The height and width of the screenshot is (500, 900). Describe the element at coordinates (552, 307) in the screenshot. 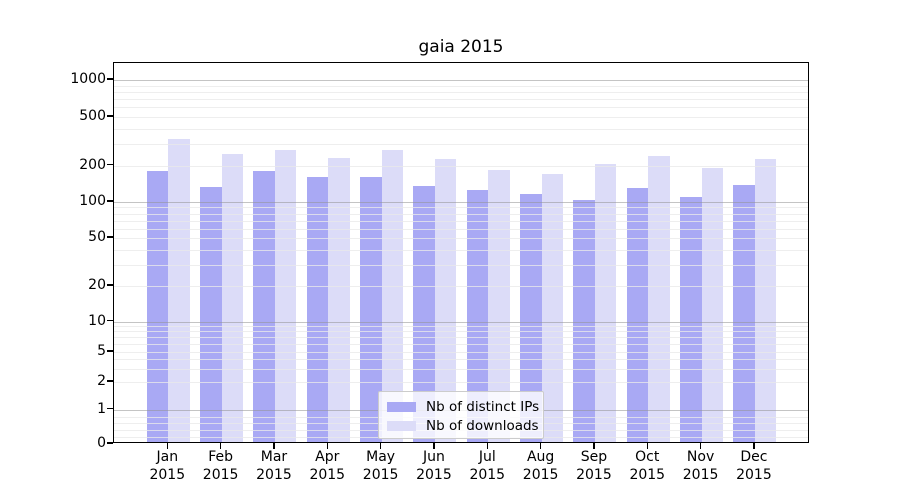

I see `bar-nb-of-downloads-aug` at that location.